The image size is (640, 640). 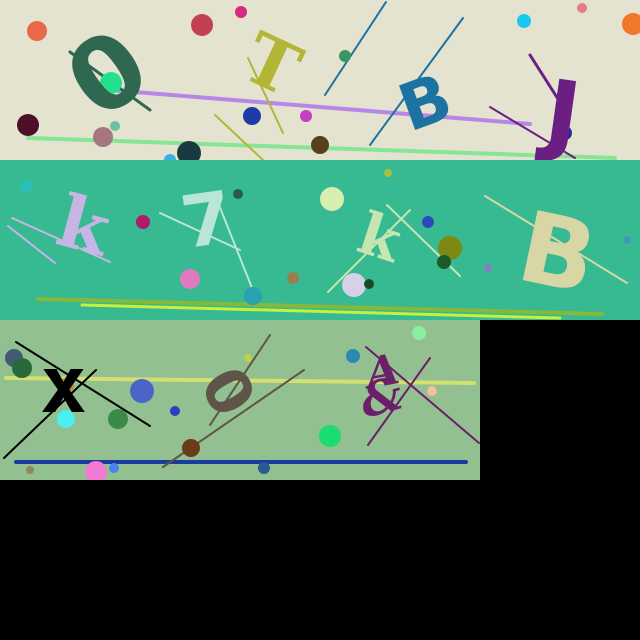 What do you see at coordinates (224, 386) in the screenshot?
I see `captcha-characters: x 0 A &` at bounding box center [224, 386].